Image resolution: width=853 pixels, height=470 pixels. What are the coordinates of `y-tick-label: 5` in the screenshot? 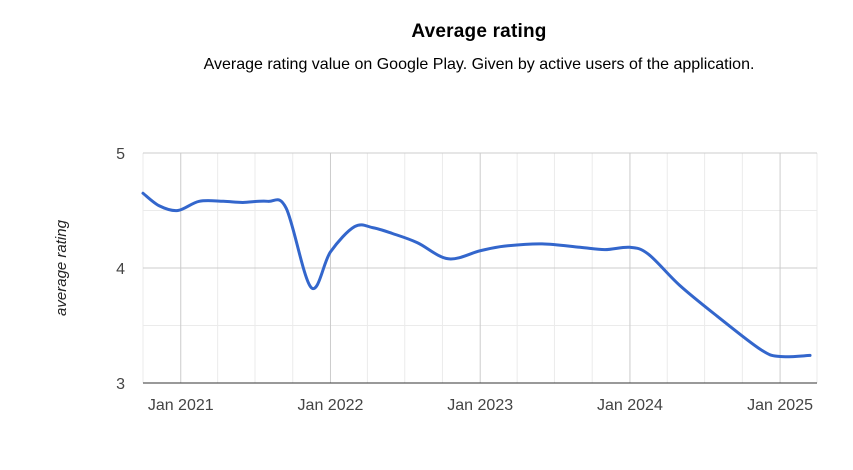 It's located at (120, 154).